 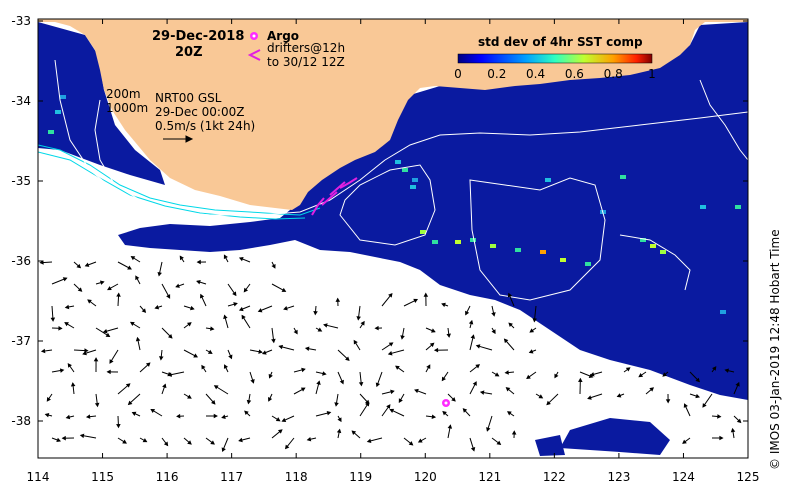 What do you see at coordinates (555, 58) in the screenshot?
I see `colorbar` at bounding box center [555, 58].